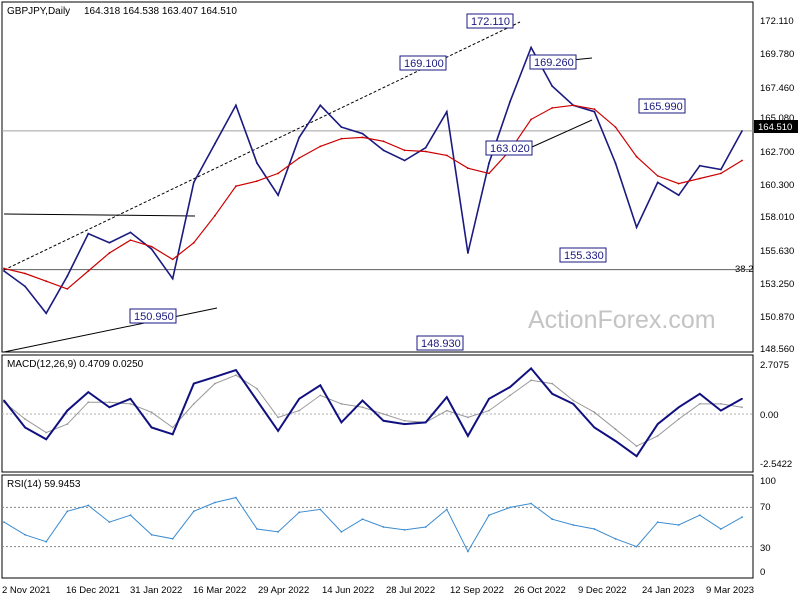 The height and width of the screenshot is (600, 800). What do you see at coordinates (44, 484) in the screenshot?
I see `rsi-panel-title: RSI(14) 59.9453` at bounding box center [44, 484].